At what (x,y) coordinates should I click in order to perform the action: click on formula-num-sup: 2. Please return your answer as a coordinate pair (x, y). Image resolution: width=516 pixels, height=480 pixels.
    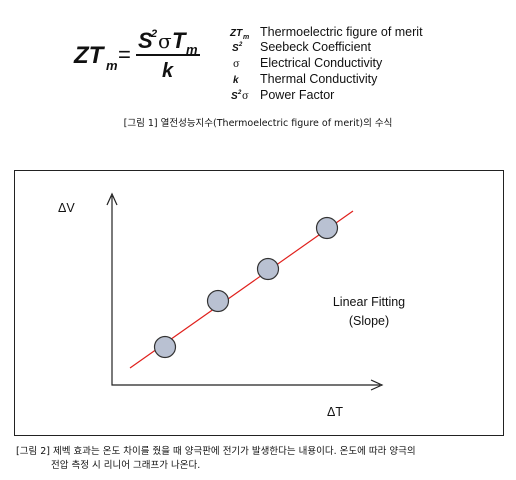
    Looking at the image, I should click on (153, 34).